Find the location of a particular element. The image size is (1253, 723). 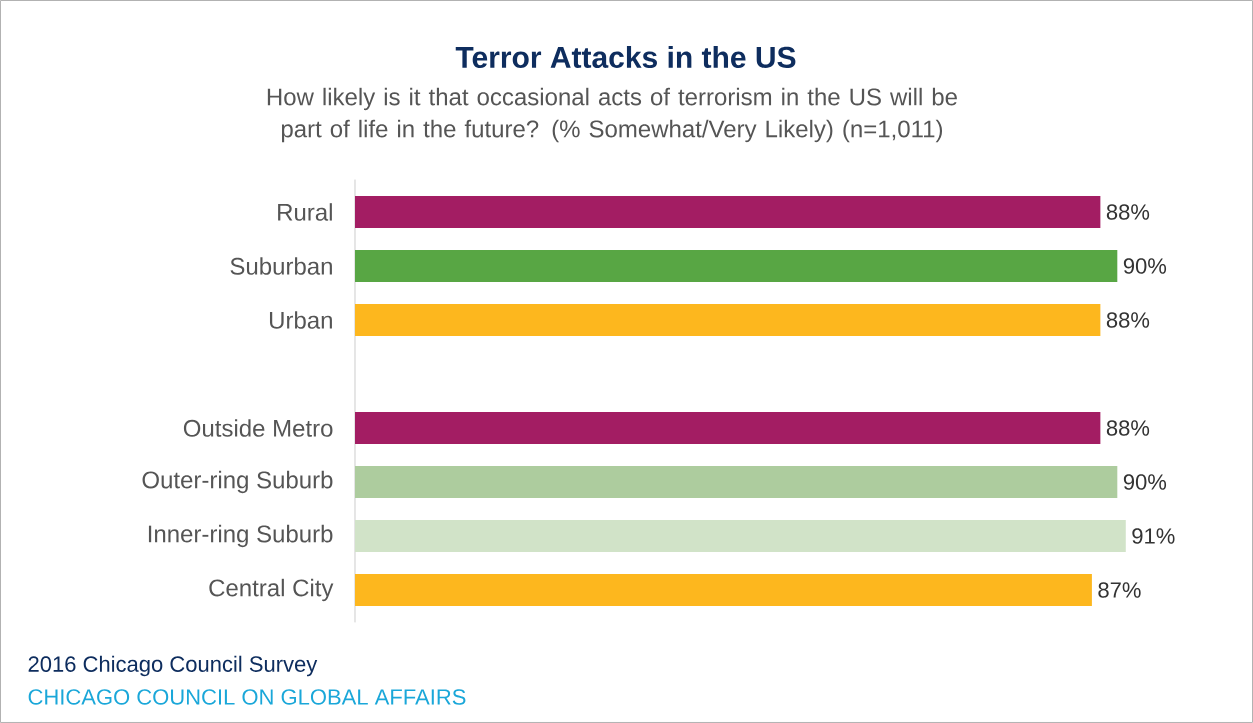

y-tick-label: Outer-ring Suburb is located at coordinates (237, 482).